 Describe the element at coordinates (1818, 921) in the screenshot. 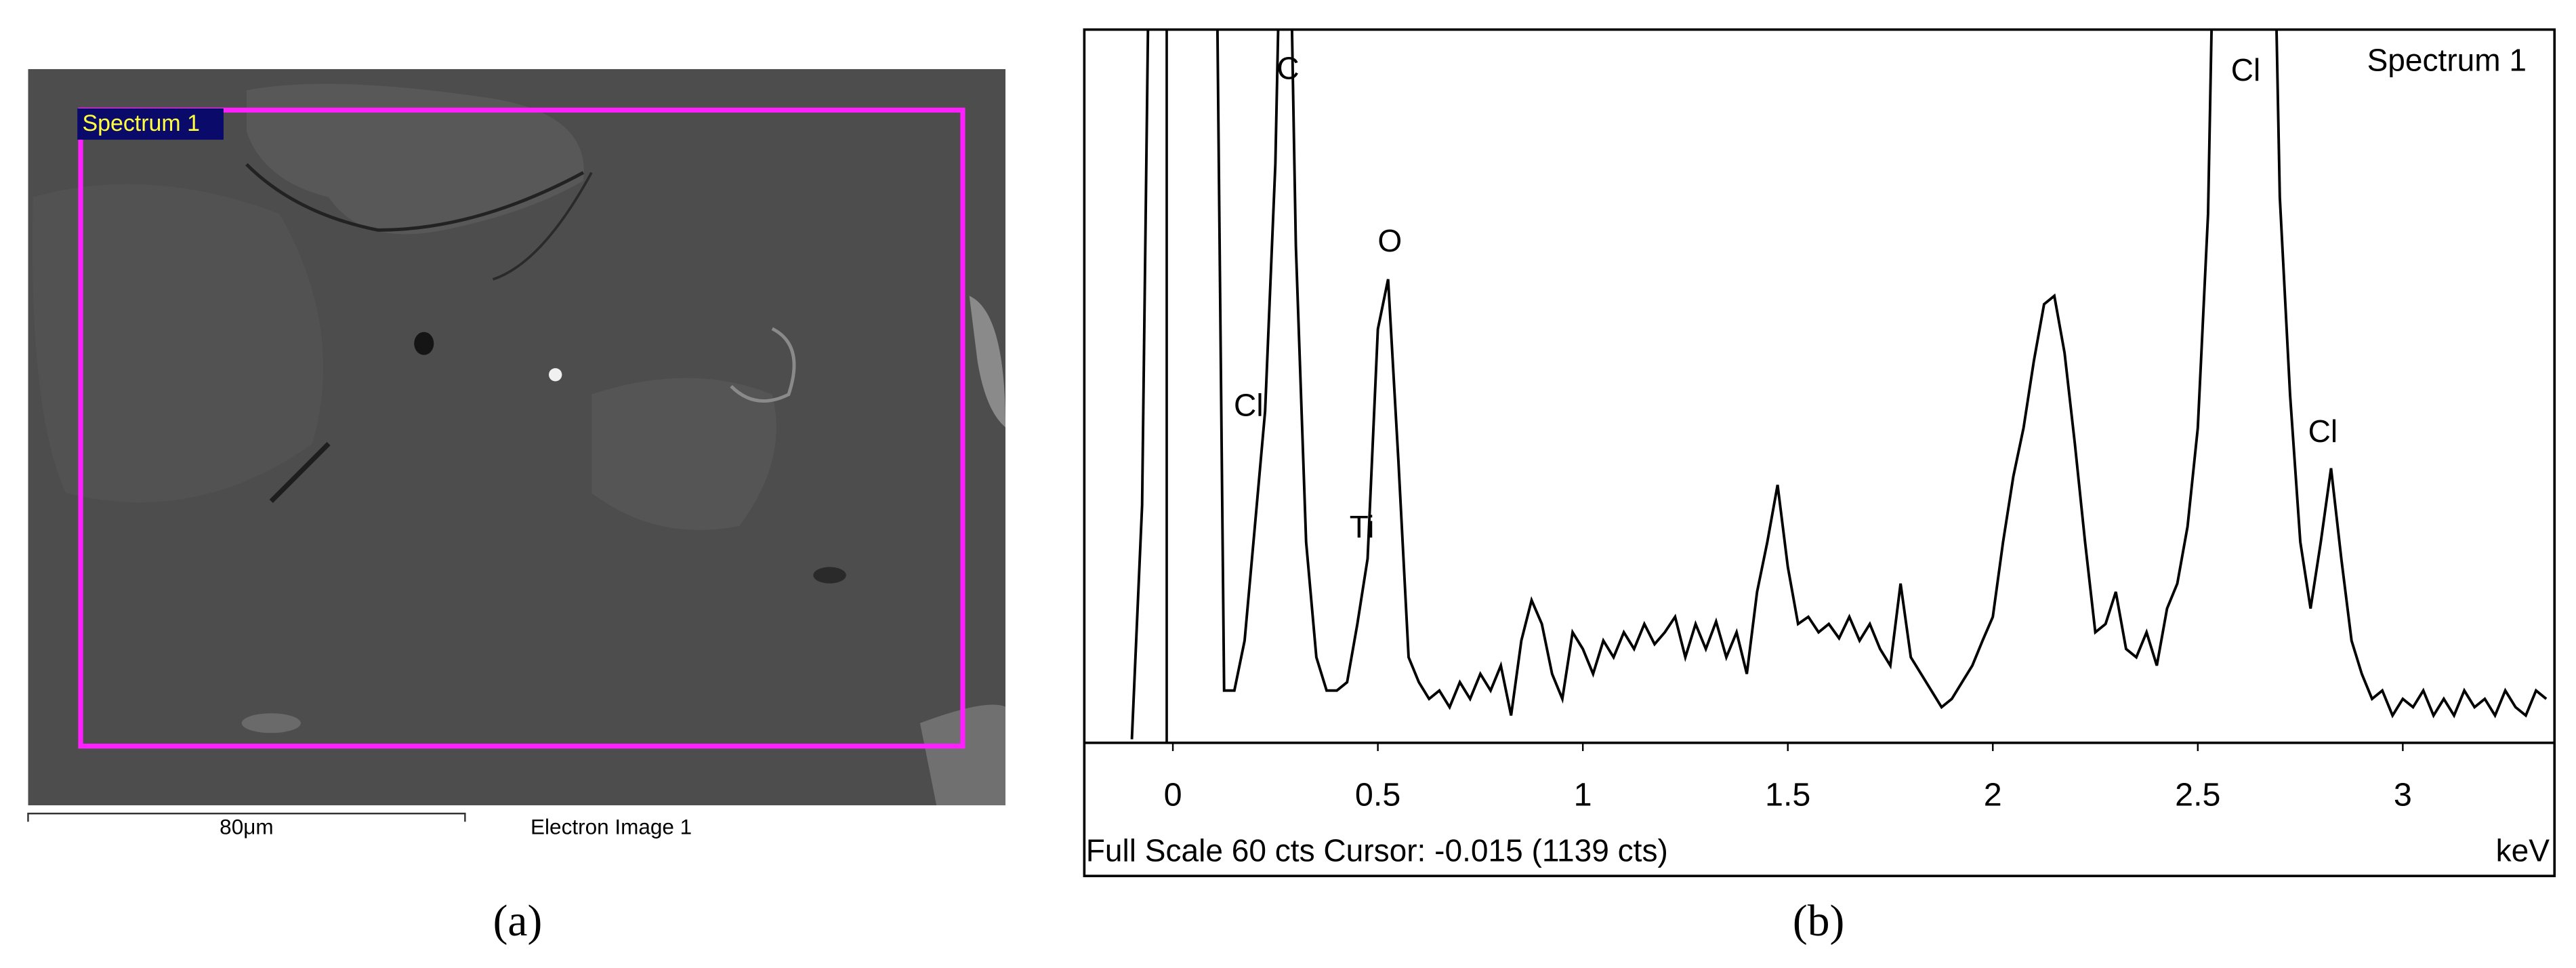

I see `caption-b: (b)` at that location.